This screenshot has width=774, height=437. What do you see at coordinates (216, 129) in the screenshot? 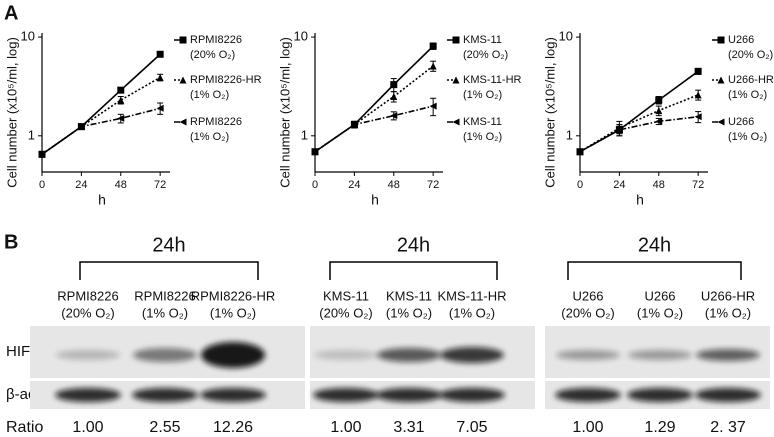
I see `legend-label: RPMI8226 (1% O₂)` at bounding box center [216, 129].